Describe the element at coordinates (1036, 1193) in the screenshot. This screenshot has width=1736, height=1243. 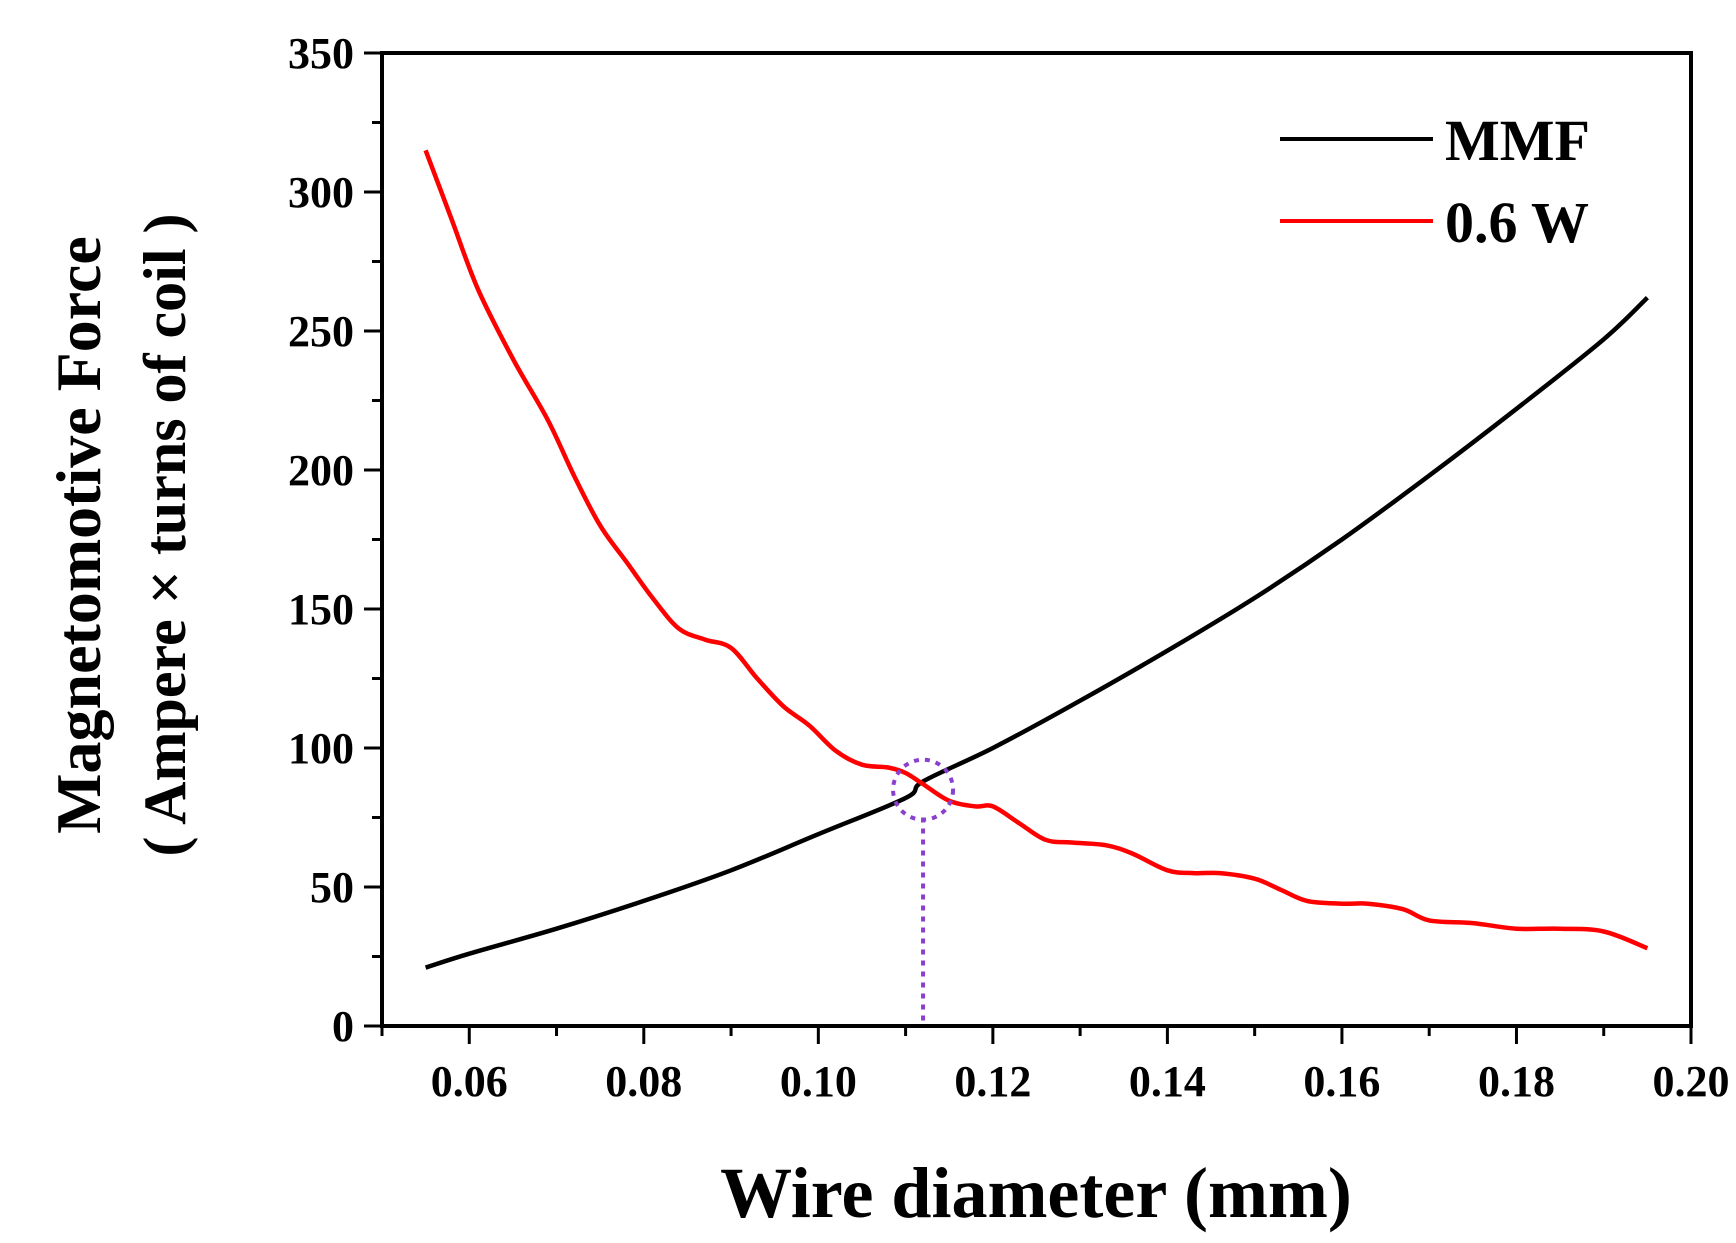
I see `x-axis-title: Wire diameter (mm)` at that location.